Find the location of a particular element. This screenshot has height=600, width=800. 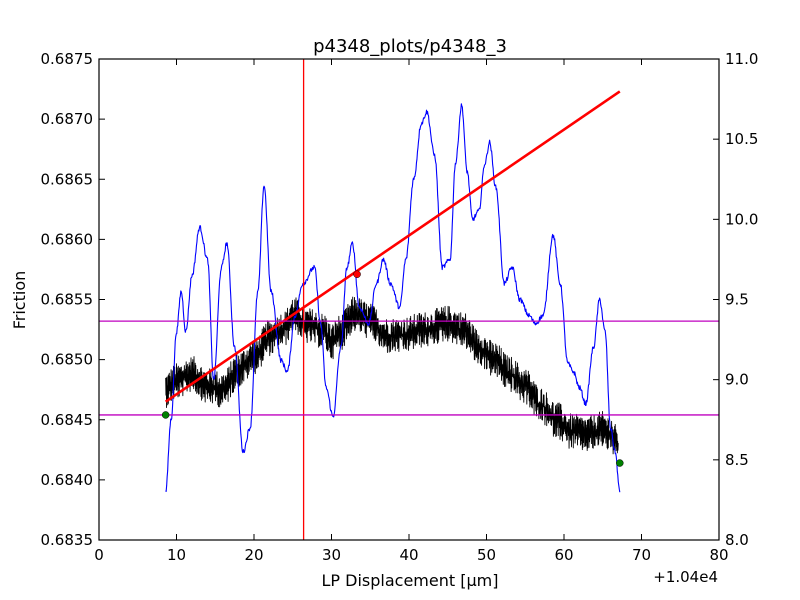

y-left-tick-label: 0.6850 is located at coordinates (67, 360).